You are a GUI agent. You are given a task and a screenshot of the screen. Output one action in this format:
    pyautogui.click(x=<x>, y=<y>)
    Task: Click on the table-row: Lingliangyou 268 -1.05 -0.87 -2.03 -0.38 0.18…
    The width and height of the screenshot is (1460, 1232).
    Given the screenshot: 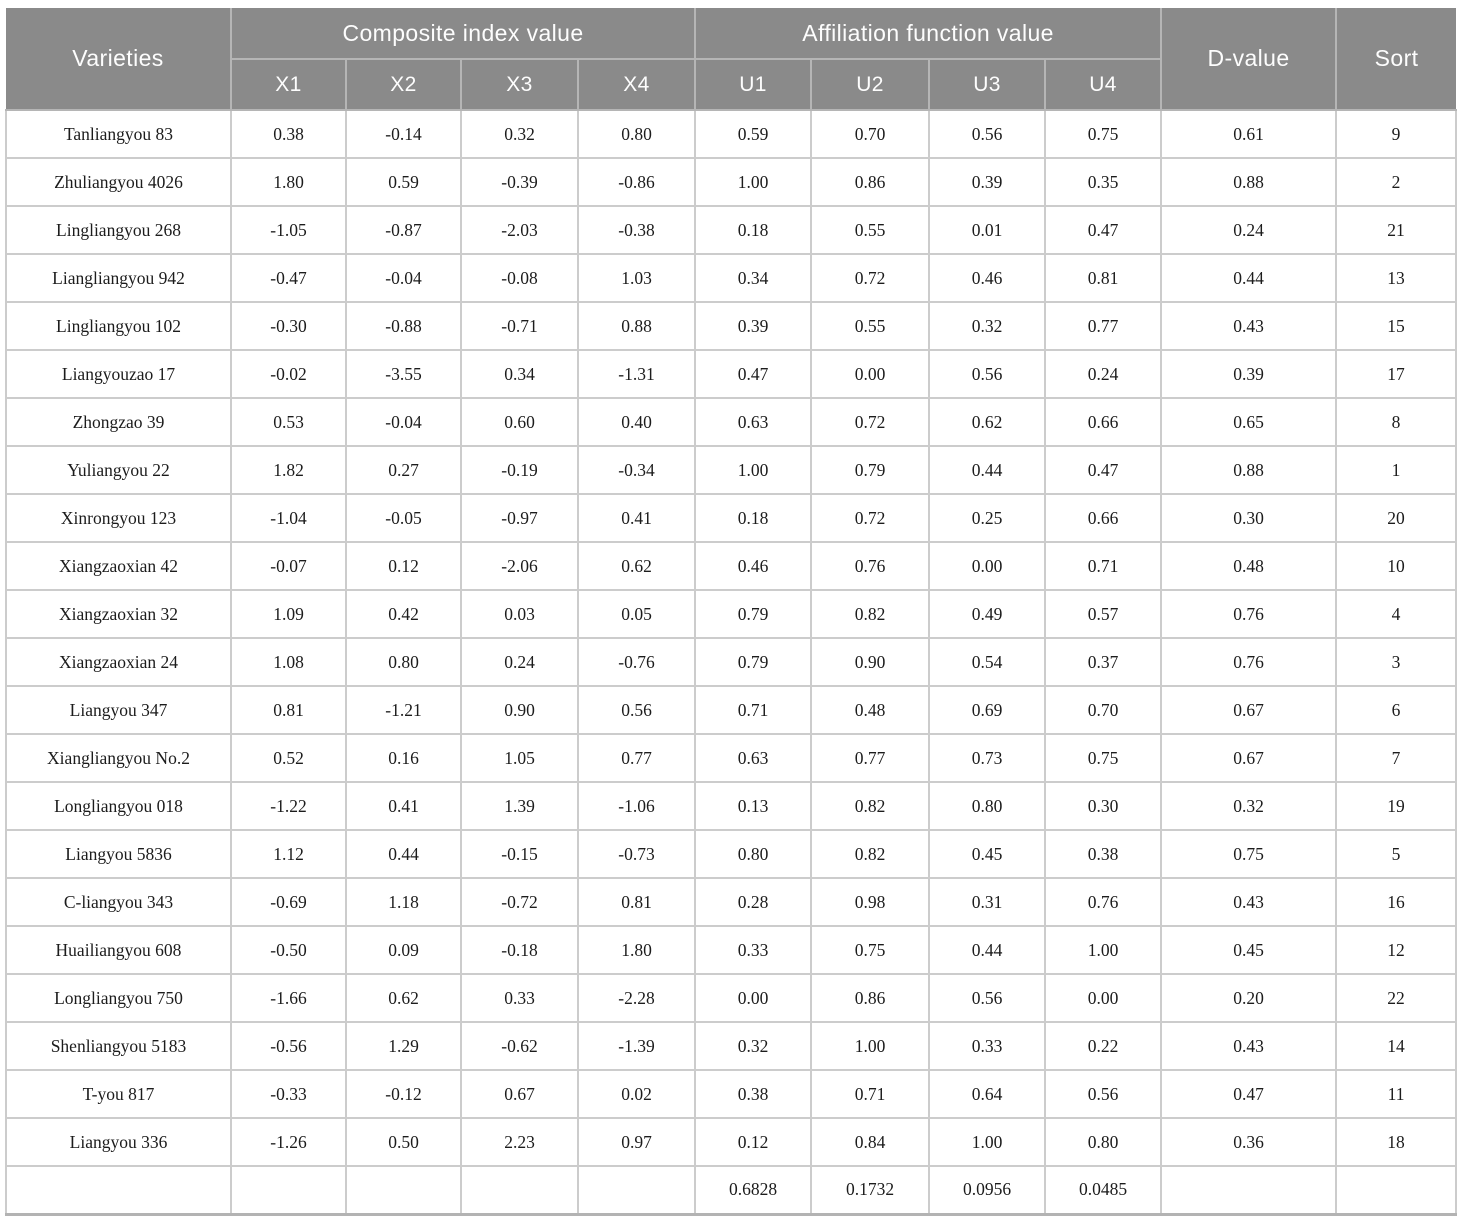 What is the action you would take?
    pyautogui.click(x=731, y=230)
    